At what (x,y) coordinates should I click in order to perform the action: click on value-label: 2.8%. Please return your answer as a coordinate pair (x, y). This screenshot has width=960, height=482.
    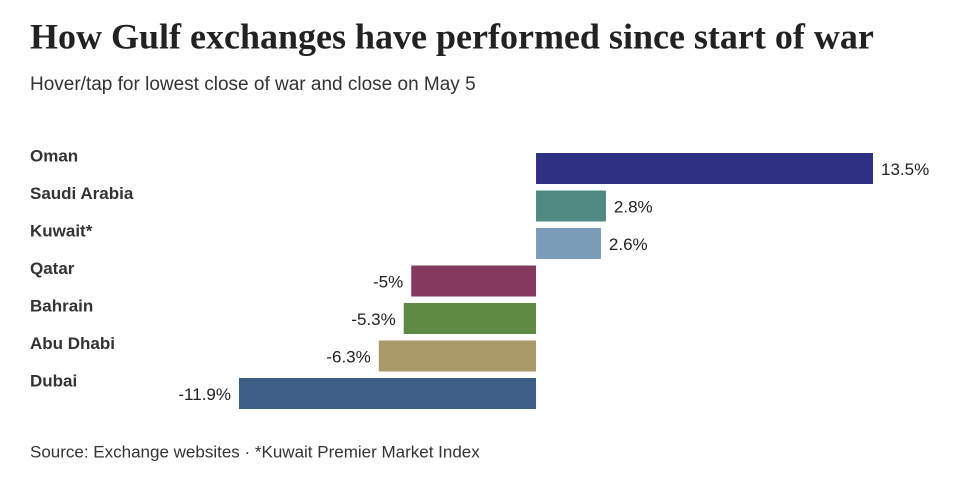
    Looking at the image, I should click on (633, 206).